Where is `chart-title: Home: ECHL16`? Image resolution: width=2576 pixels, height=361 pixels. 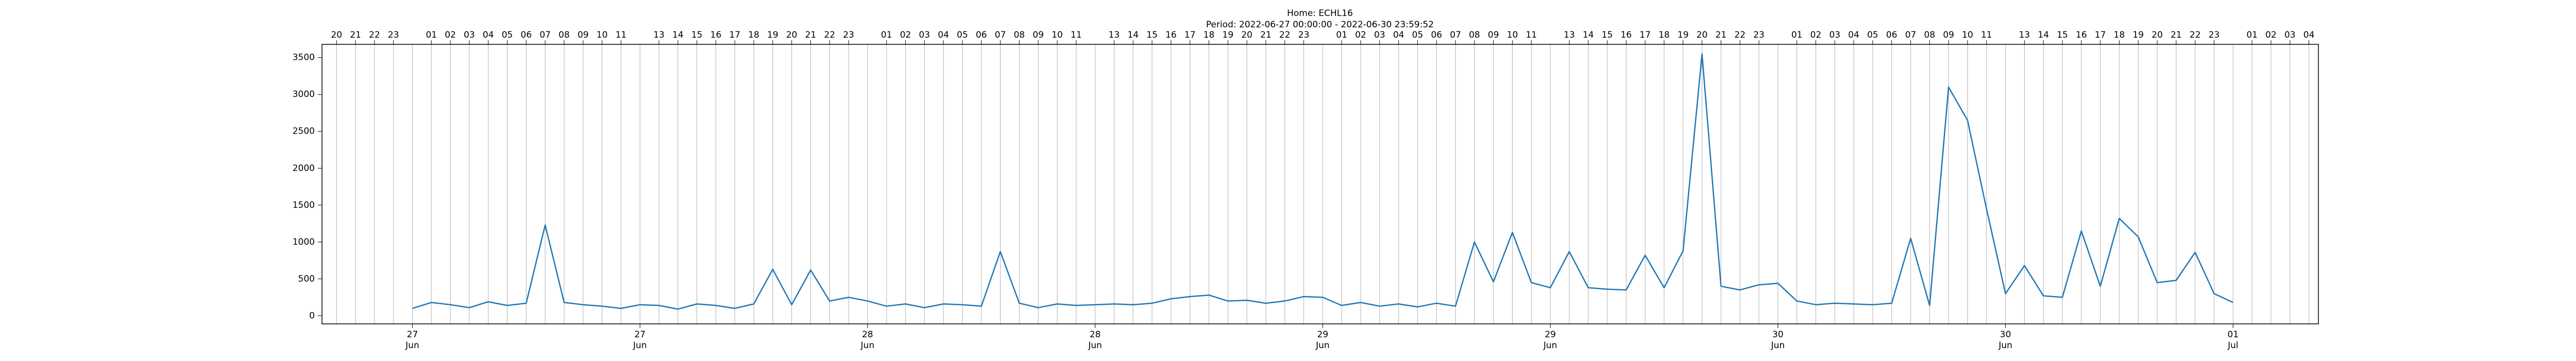
chart-title: Home: ECHL16 is located at coordinates (1320, 13).